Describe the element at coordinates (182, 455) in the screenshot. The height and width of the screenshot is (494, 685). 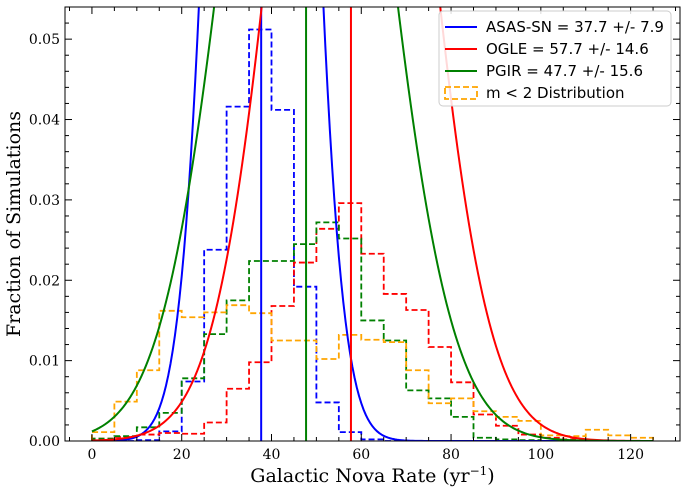
I see `x-tick-label: 20` at that location.